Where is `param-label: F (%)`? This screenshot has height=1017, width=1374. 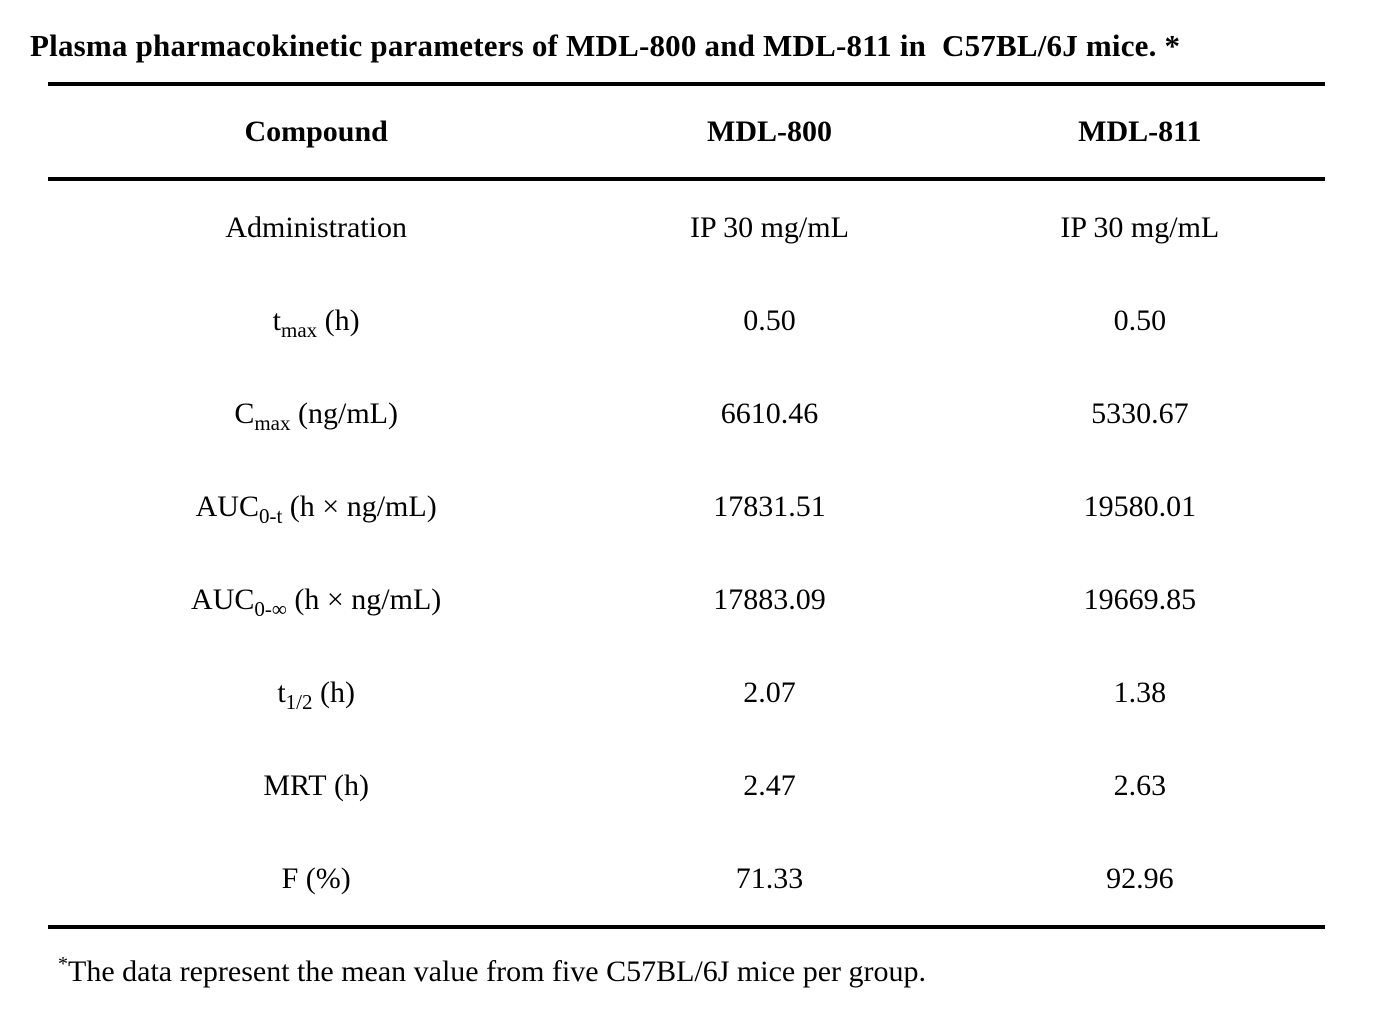
param-label: F (%) is located at coordinates (316, 879).